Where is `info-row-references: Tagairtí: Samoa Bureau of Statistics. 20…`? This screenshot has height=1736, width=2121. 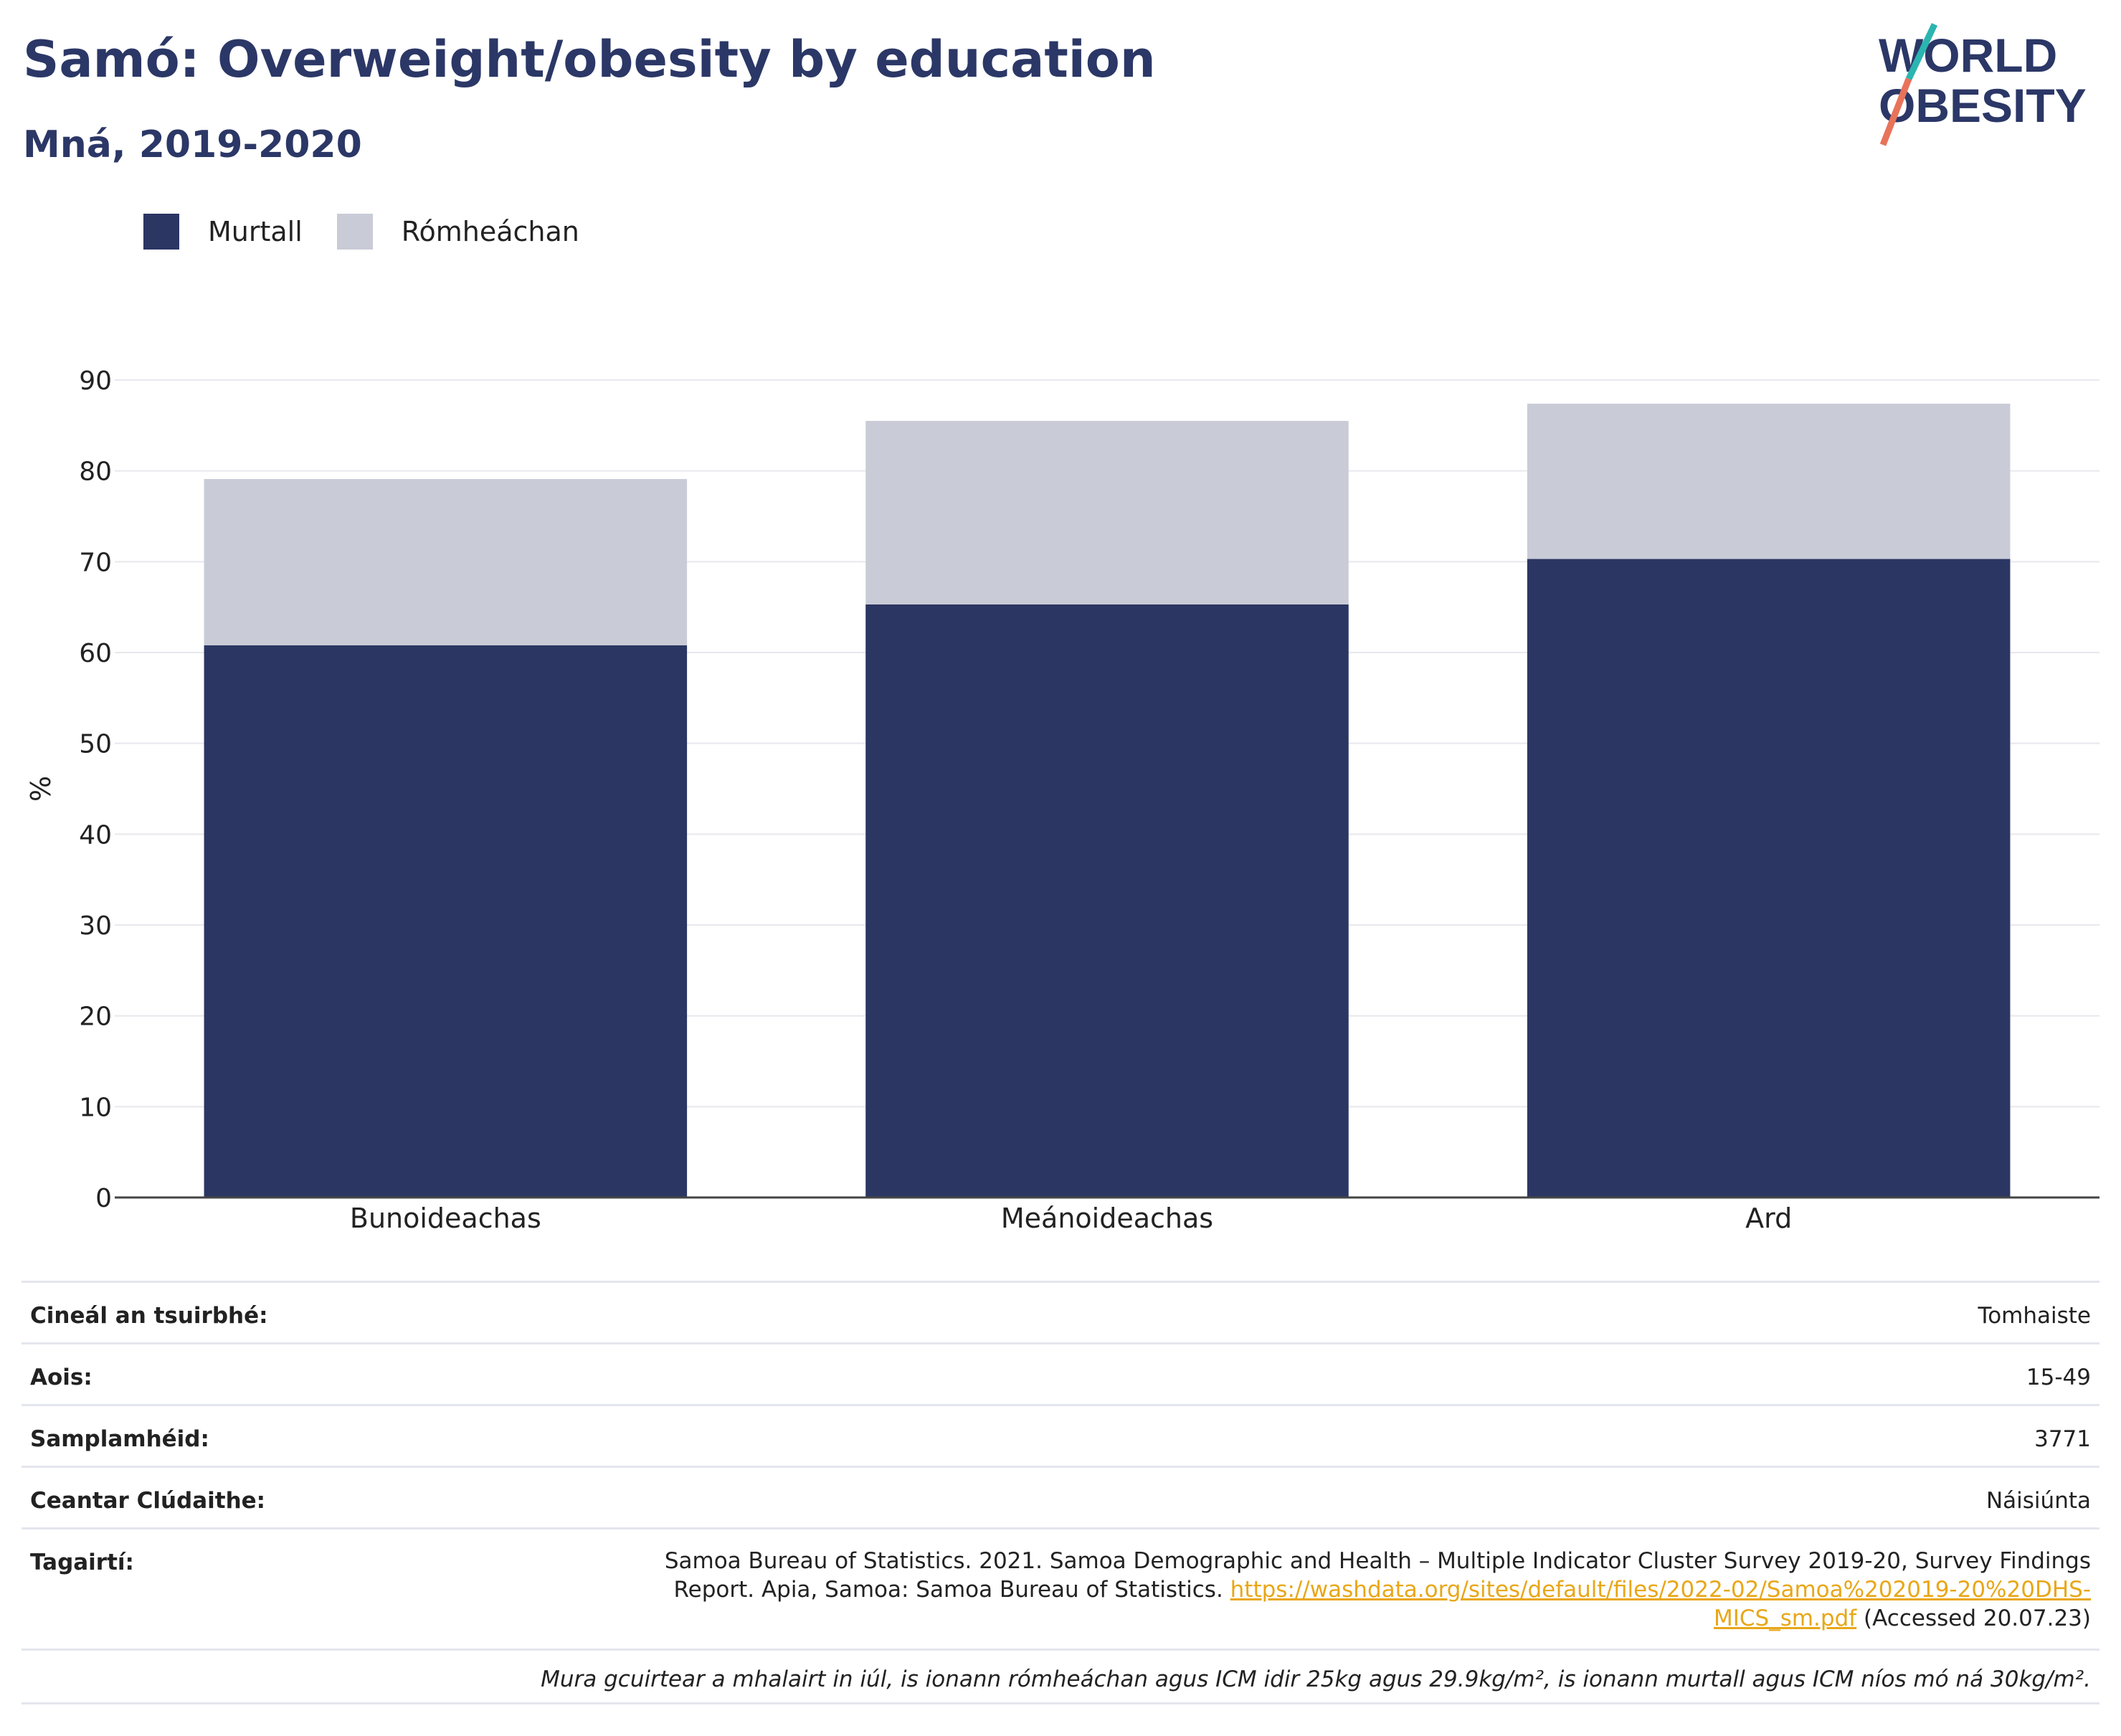
info-row-references: Tagairtí: Samoa Bureau of Statistics. 20… is located at coordinates (1060, 1588).